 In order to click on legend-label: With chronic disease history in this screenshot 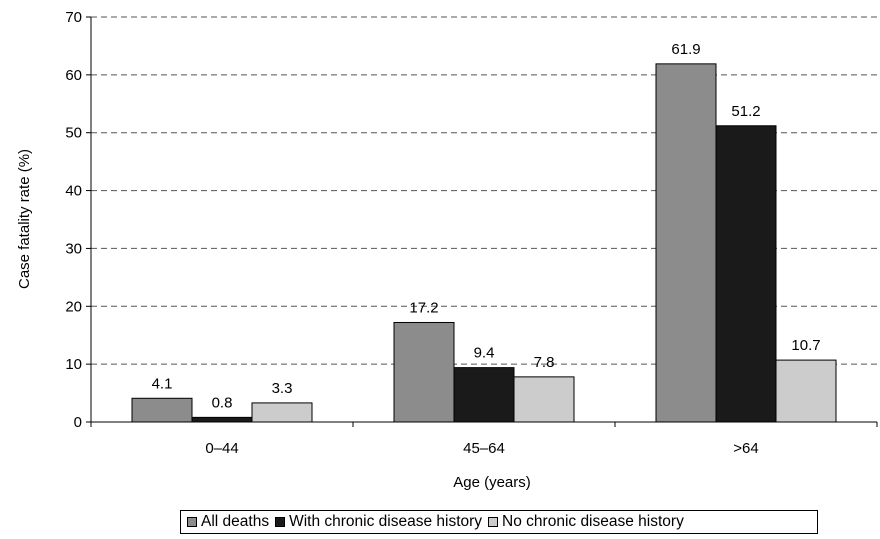, I will do `click(386, 521)`.